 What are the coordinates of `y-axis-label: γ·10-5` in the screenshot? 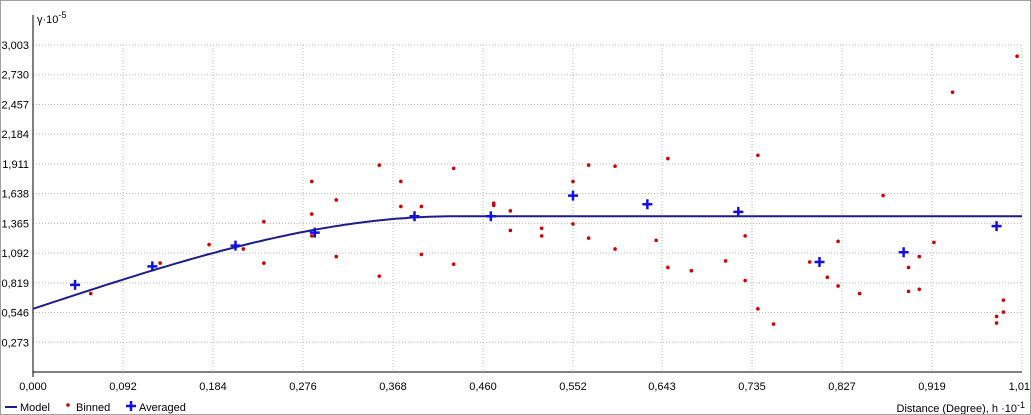 It's located at (51, 18).